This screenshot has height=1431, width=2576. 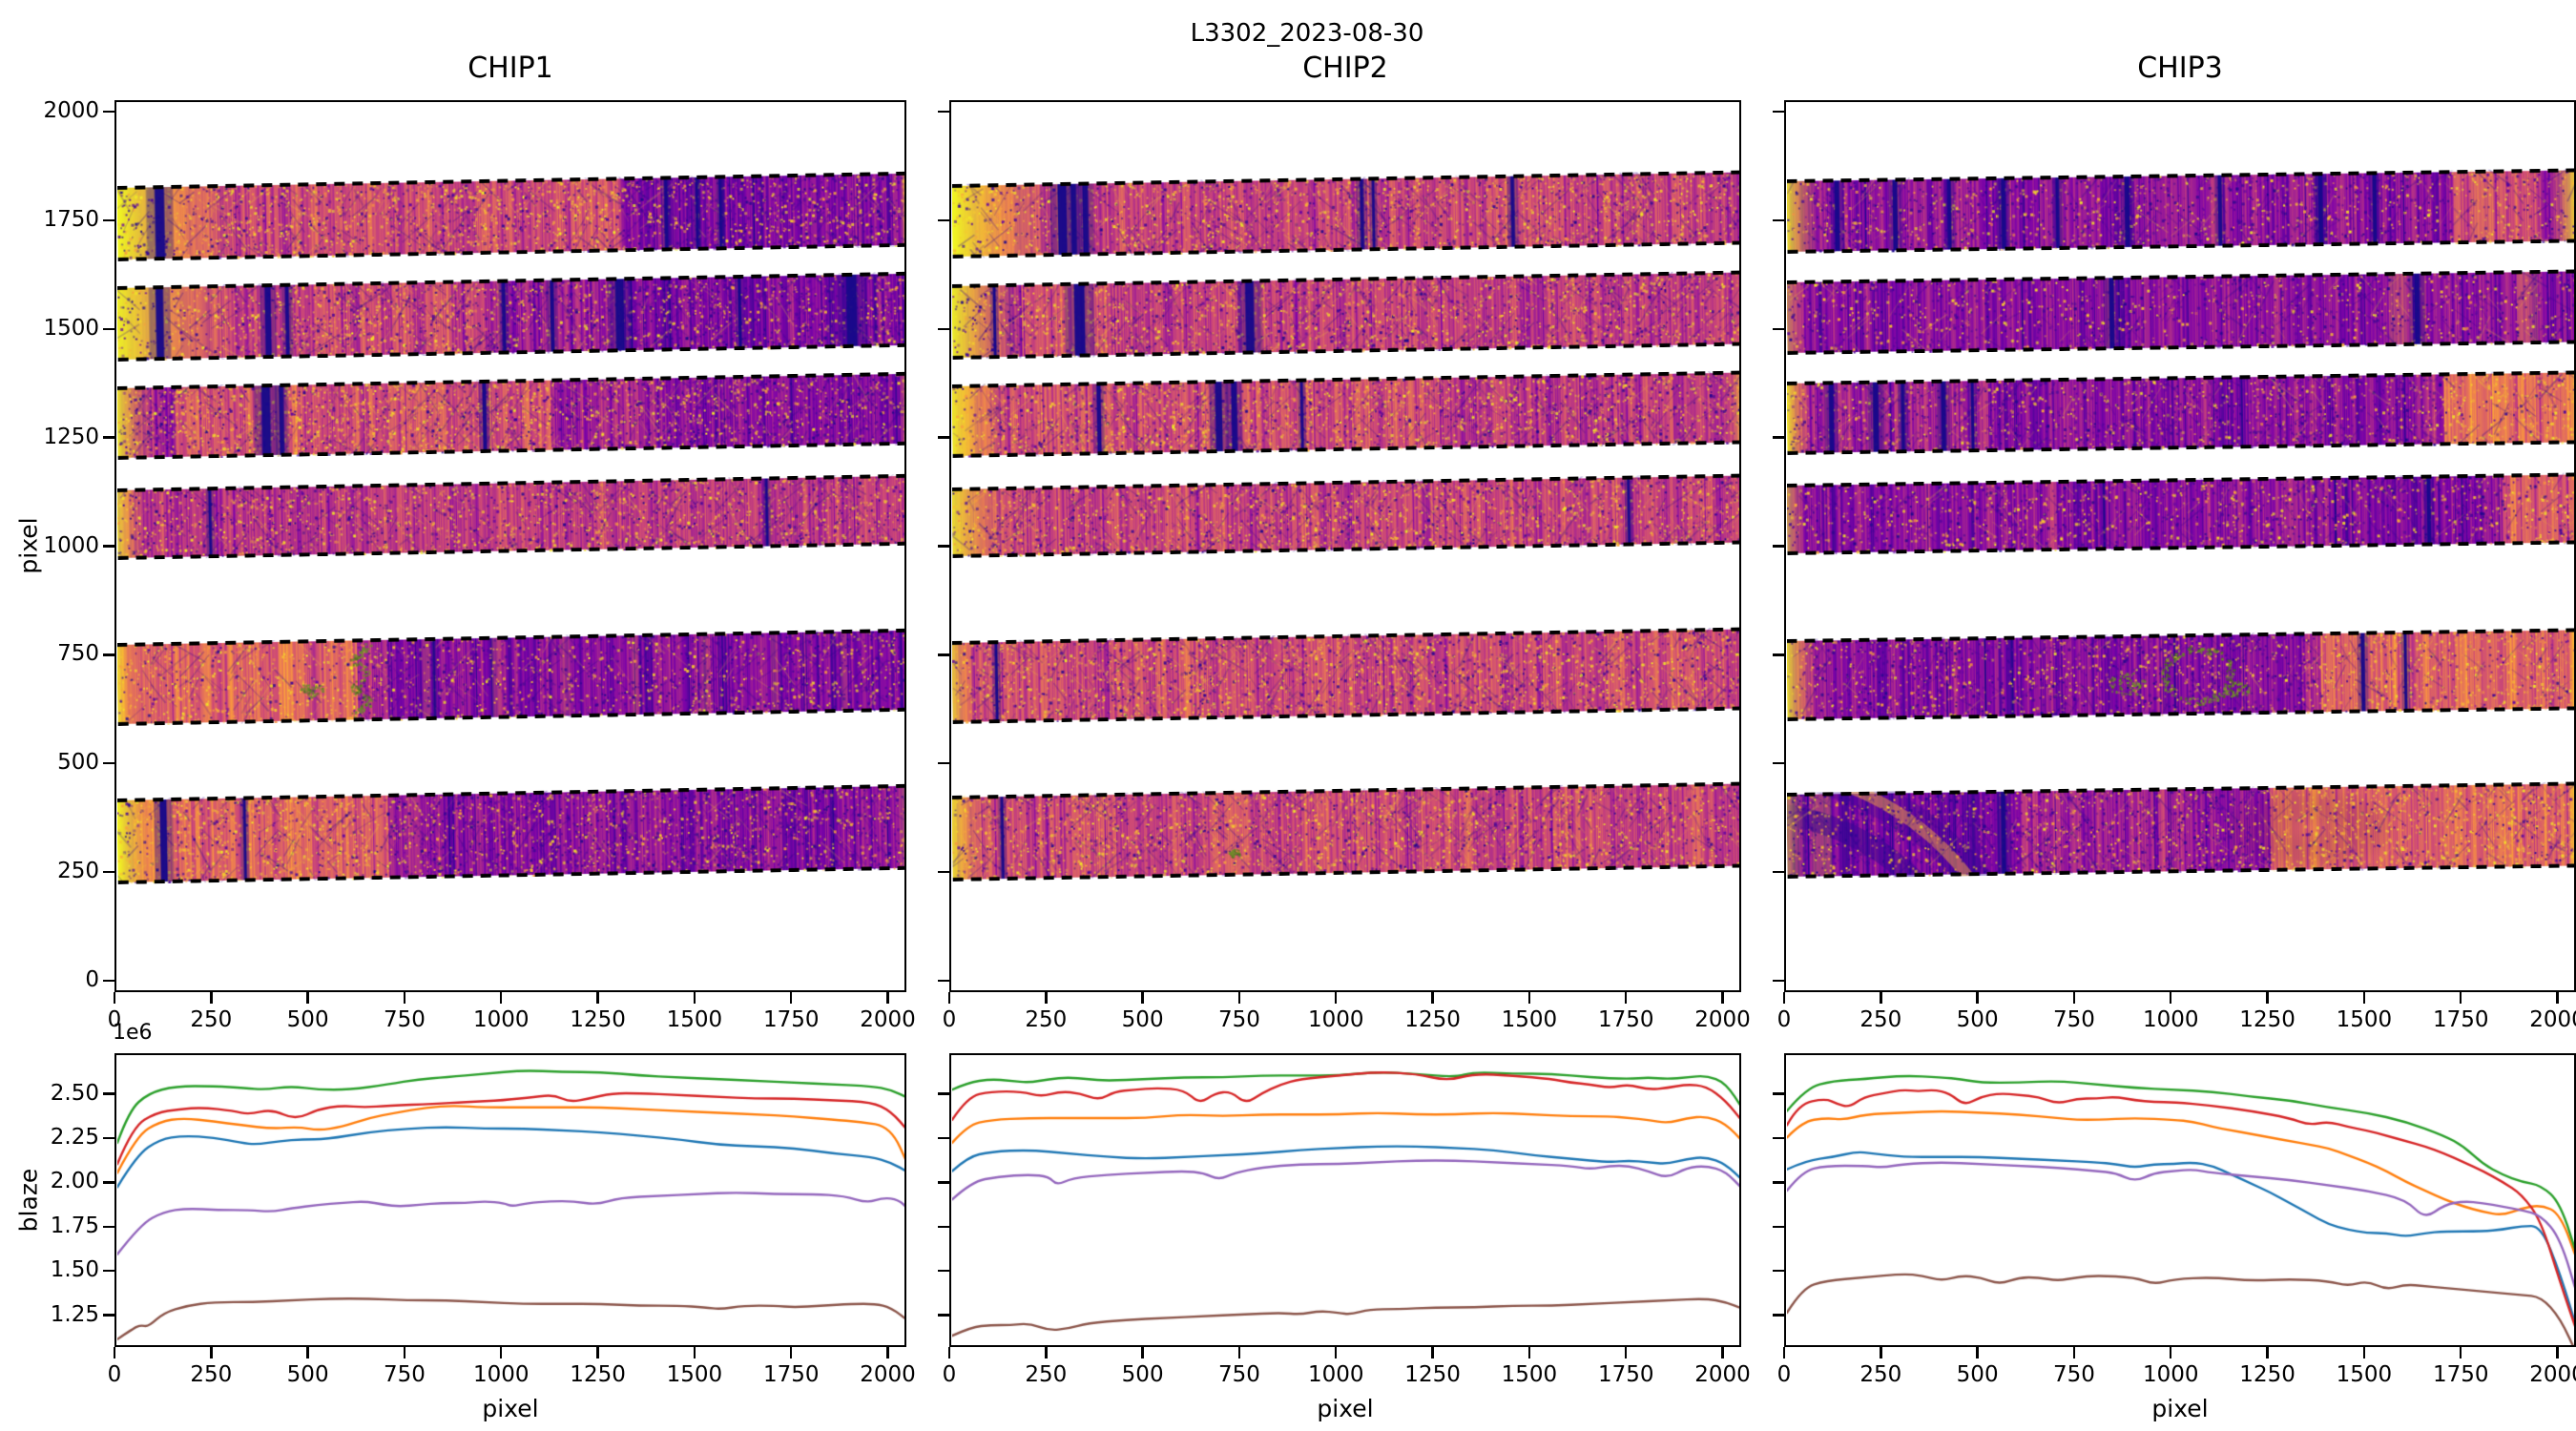 I want to click on y-tick-label: 1250, so click(x=71, y=436).